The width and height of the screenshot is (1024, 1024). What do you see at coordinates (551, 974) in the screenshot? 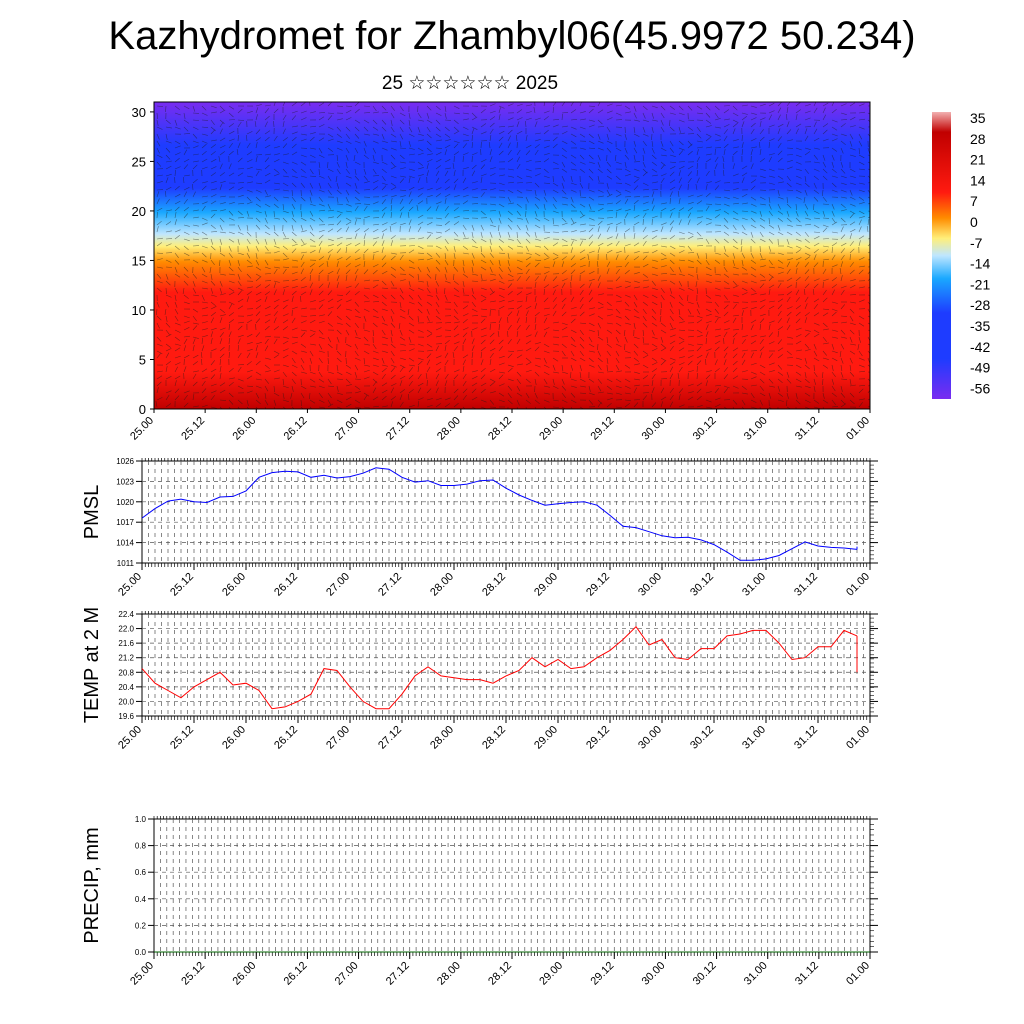
I see `precip-x-tick-label: 29.00` at bounding box center [551, 974].